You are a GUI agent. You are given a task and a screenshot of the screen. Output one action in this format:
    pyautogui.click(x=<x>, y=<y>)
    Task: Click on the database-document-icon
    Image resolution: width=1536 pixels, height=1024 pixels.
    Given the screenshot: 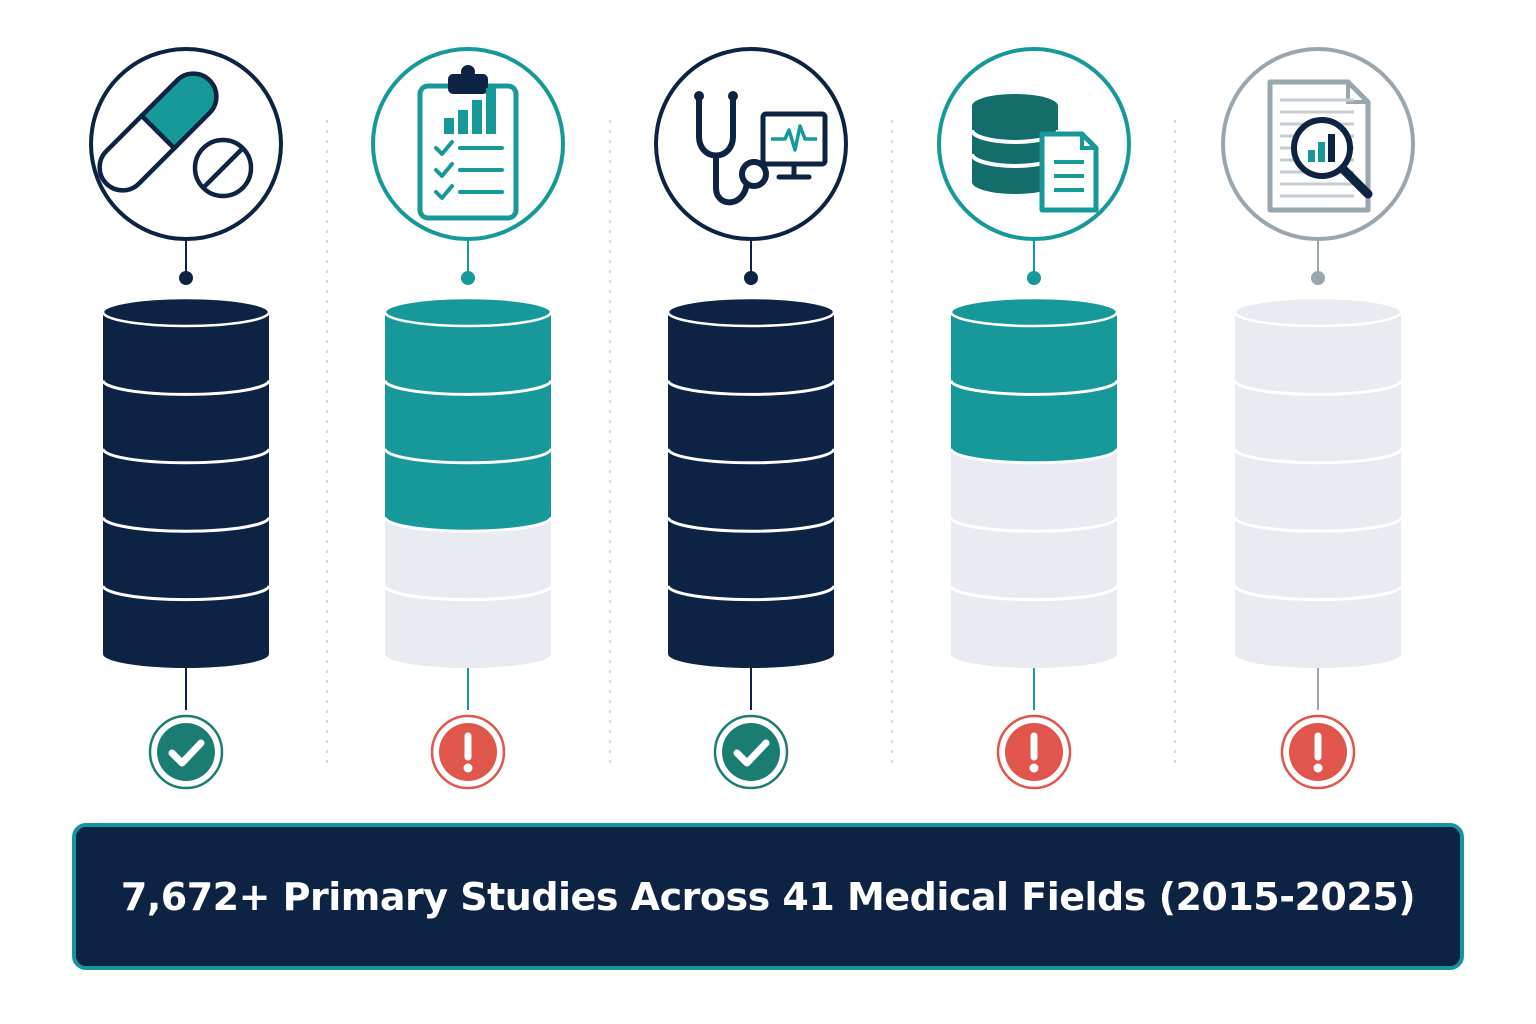 What is the action you would take?
    pyautogui.click(x=1034, y=153)
    